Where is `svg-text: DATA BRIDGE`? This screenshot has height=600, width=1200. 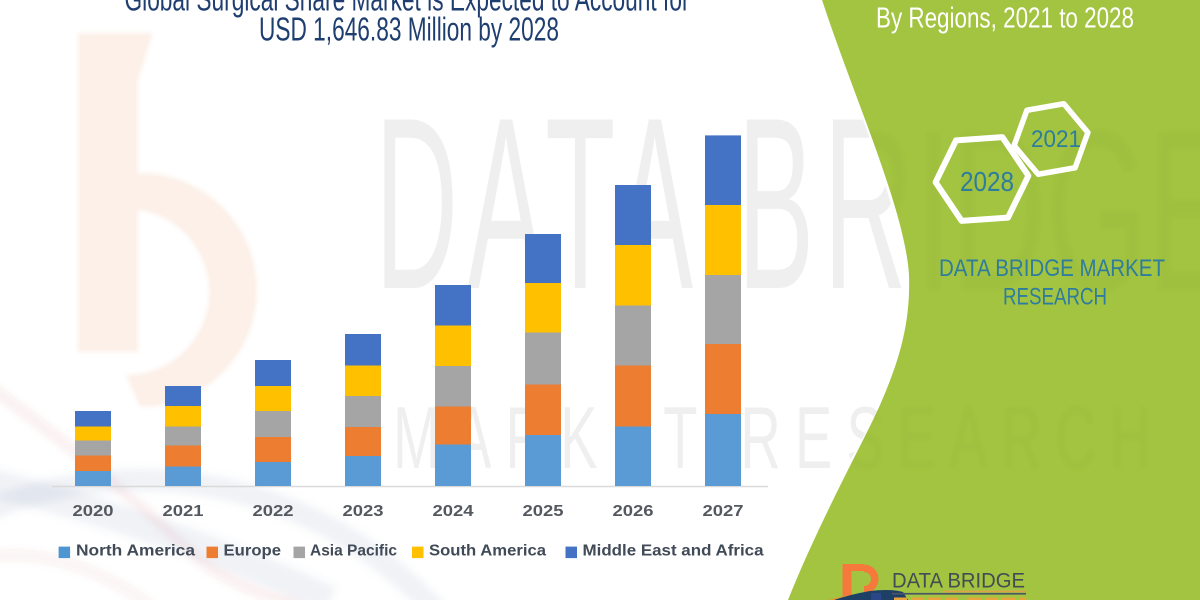
svg-text: DATA BRIDGE is located at coordinates (958, 581).